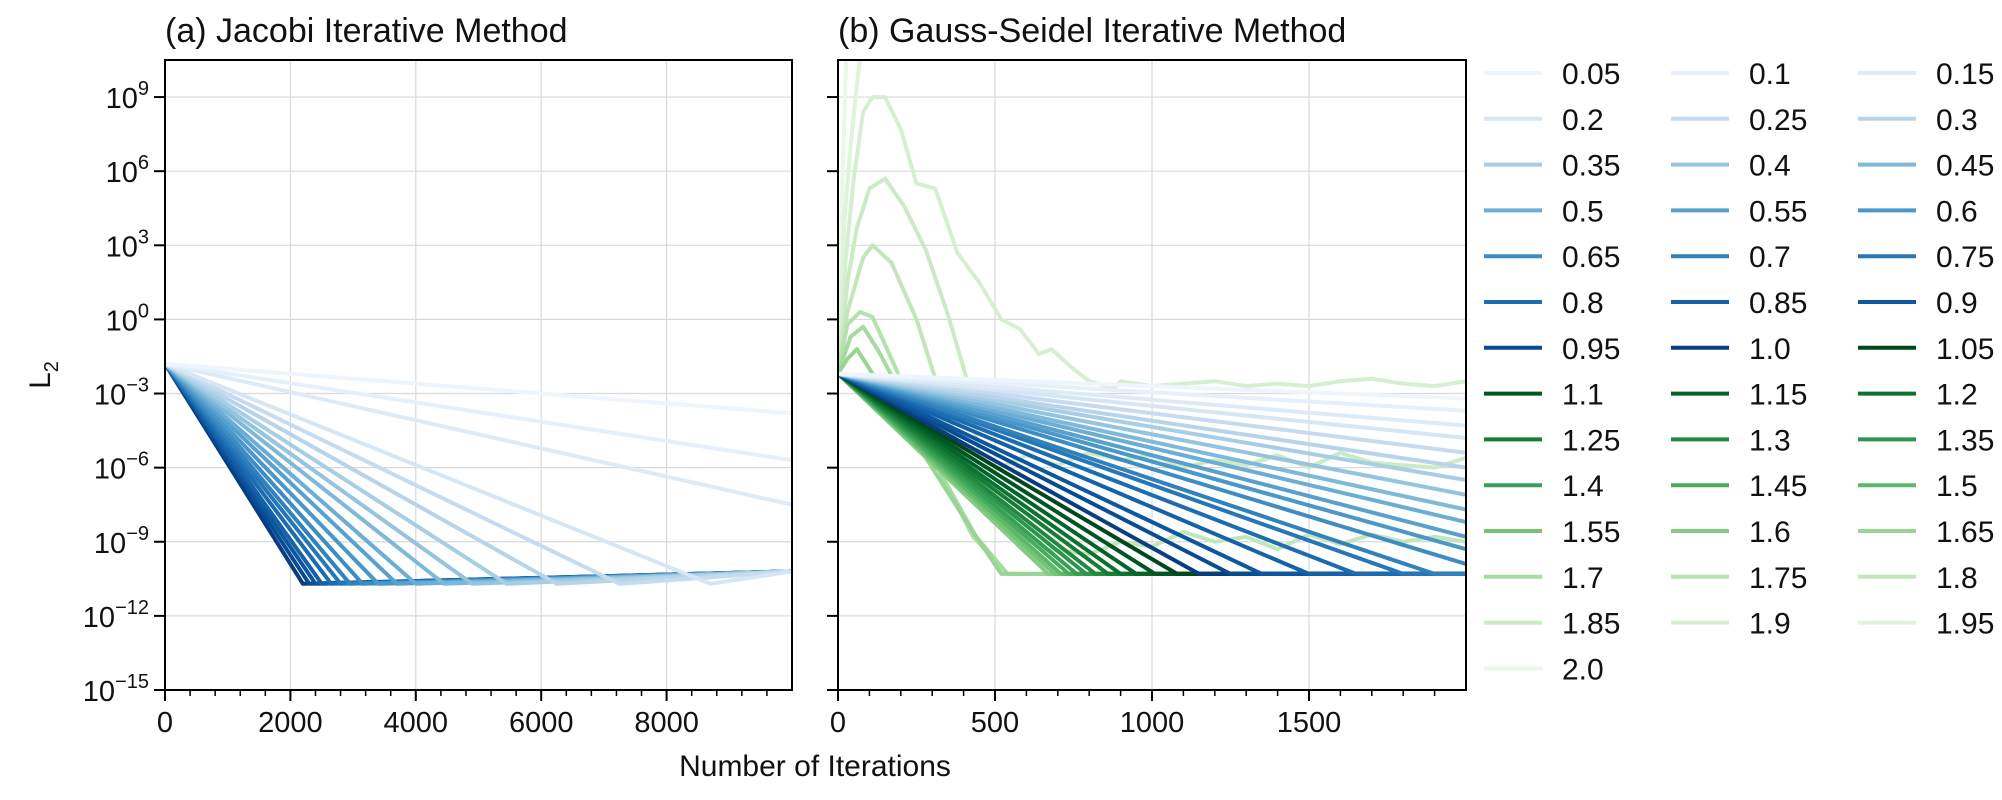  I want to click on legend-label: 0.95, so click(1591, 349).